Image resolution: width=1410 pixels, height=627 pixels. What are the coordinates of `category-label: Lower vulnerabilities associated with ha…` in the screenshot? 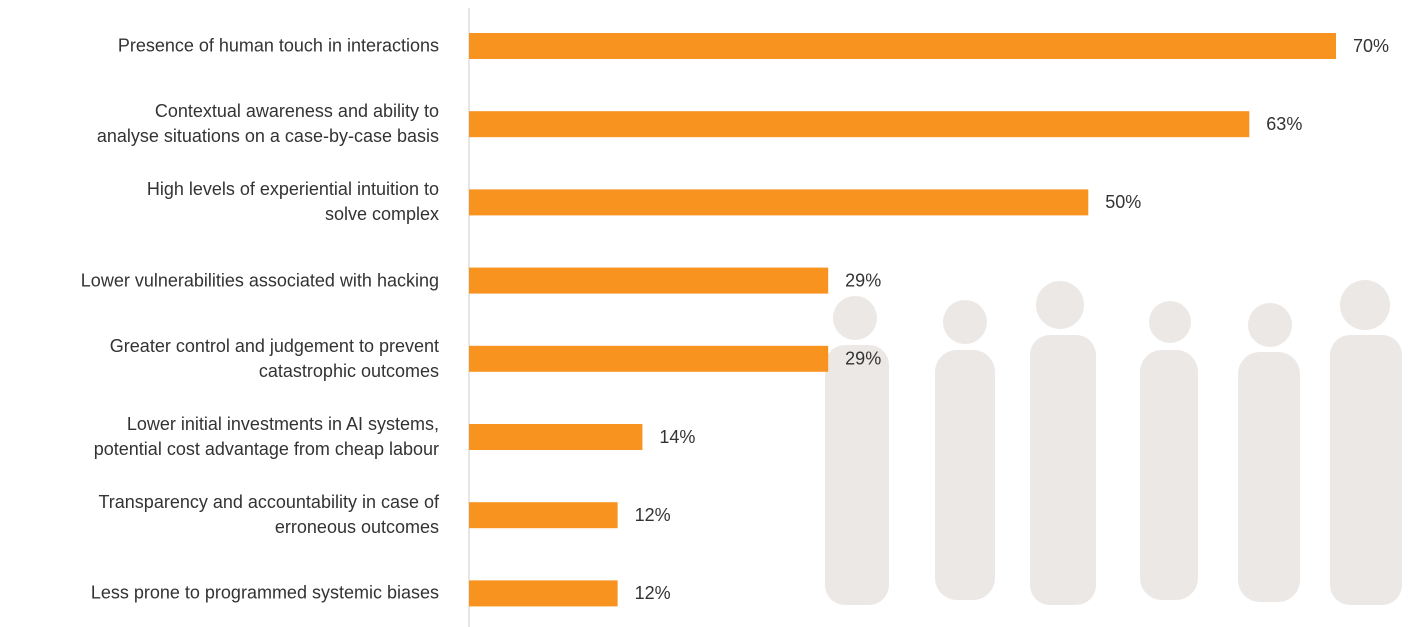 It's located at (259, 280).